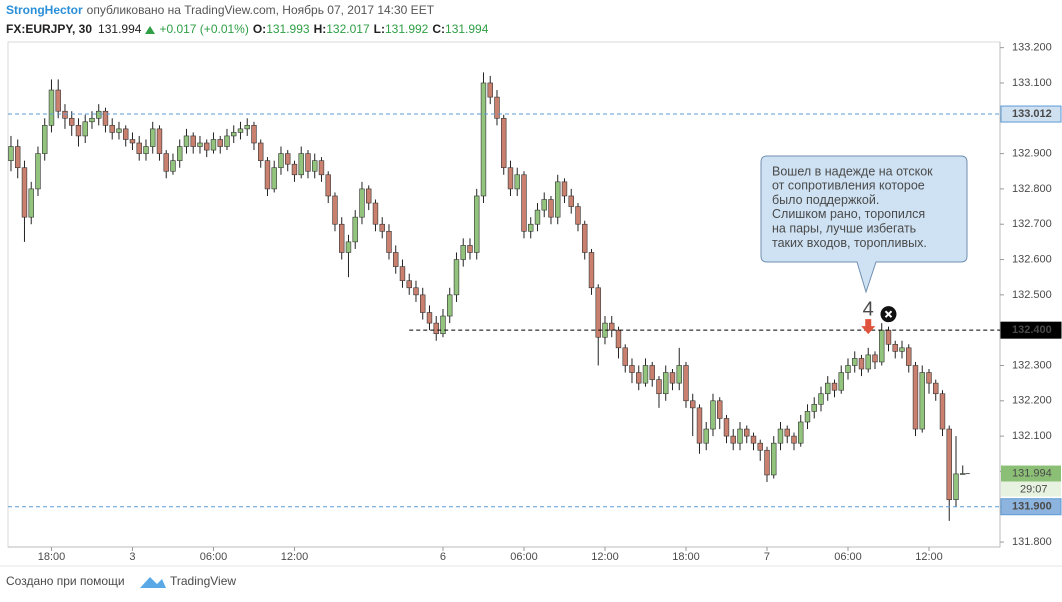 The width and height of the screenshot is (1062, 602). I want to click on y-tick-label: 133.200, so click(1032, 48).